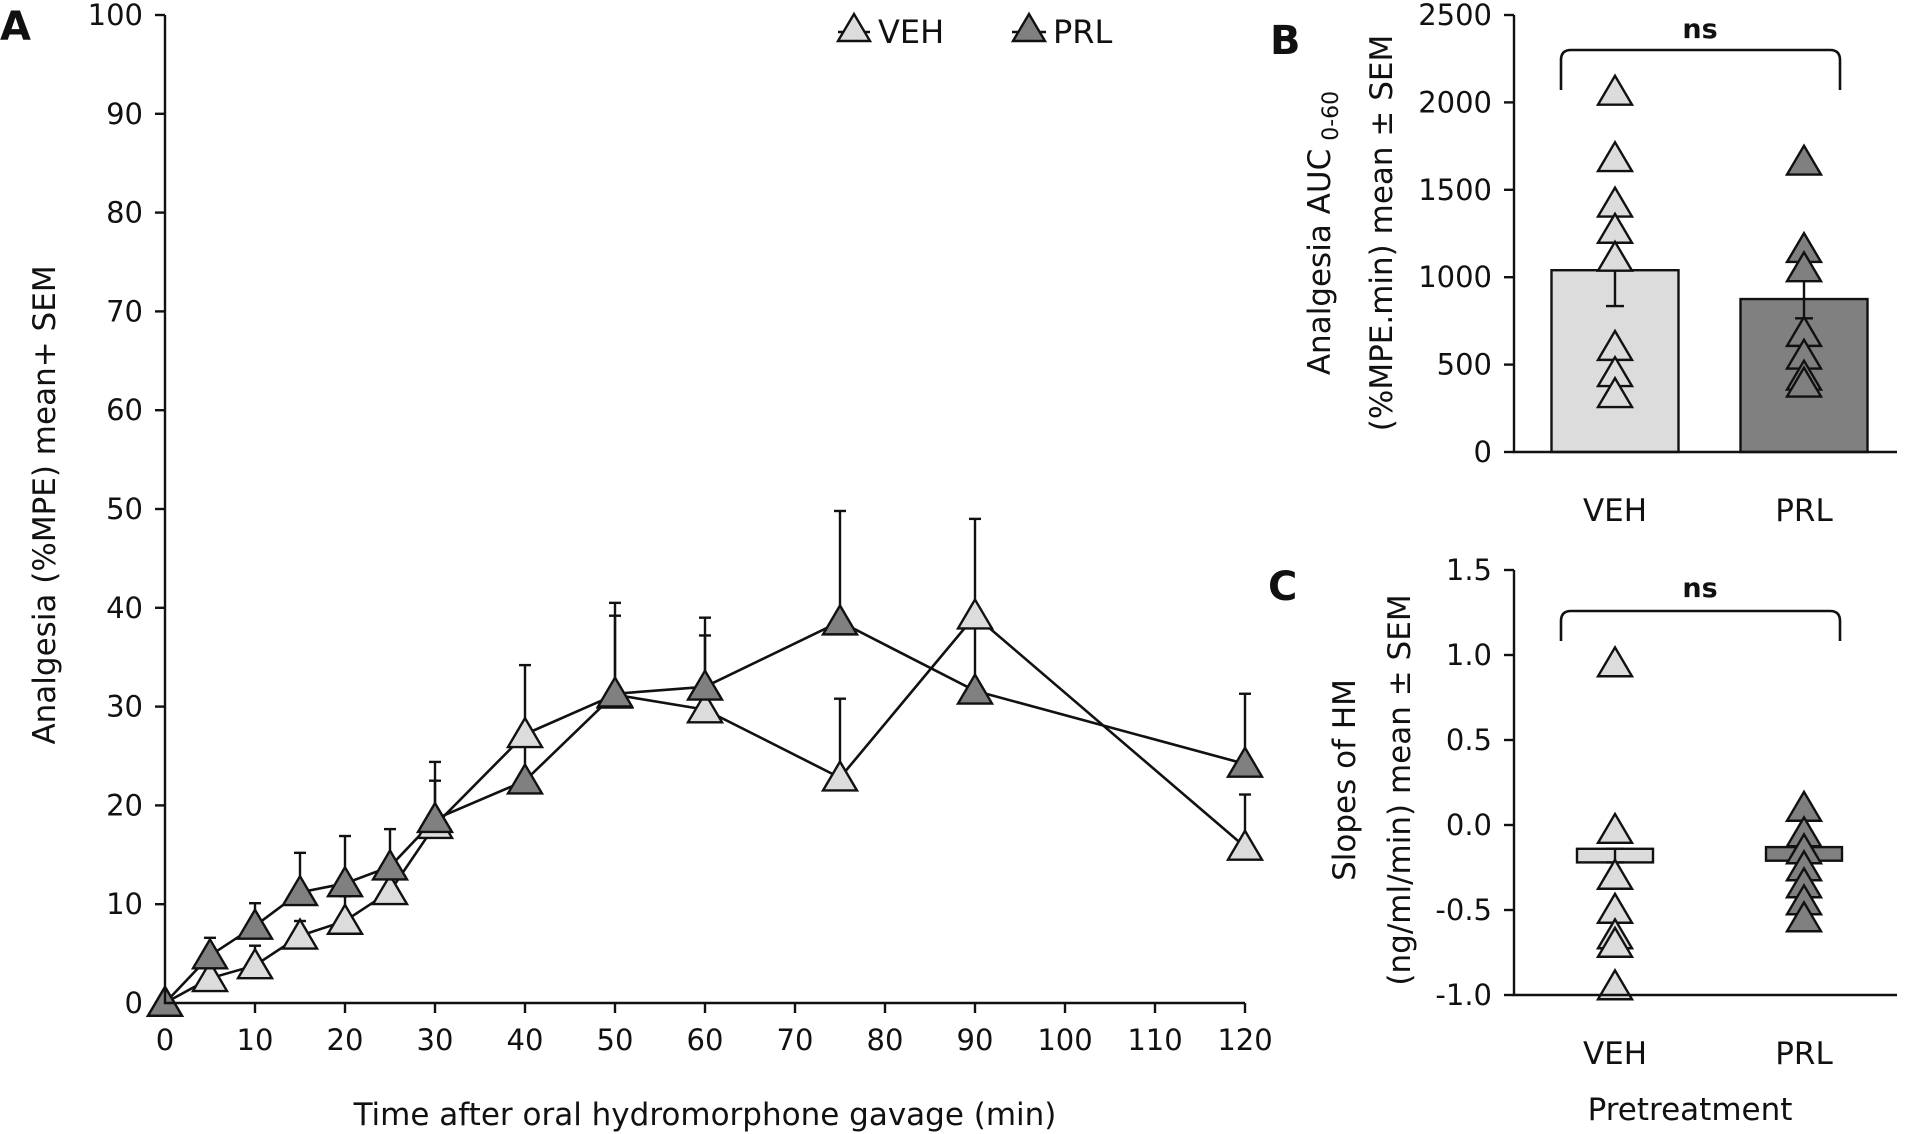 The width and height of the screenshot is (1920, 1134). What do you see at coordinates (1323, 233) in the screenshot?
I see `panel-b-y-axis-title-line1: Analgesia AUC 0-60` at bounding box center [1323, 233].